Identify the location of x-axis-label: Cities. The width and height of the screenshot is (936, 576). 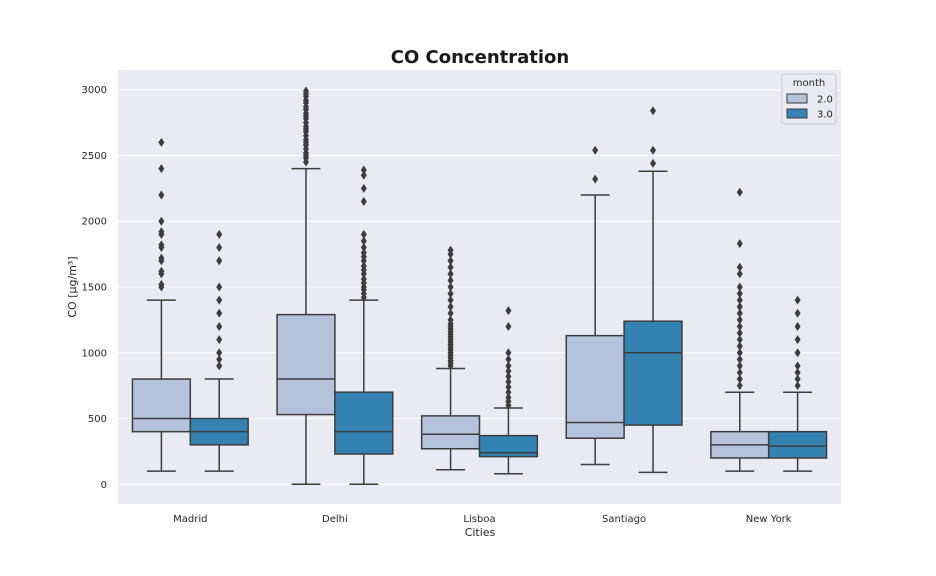
(480, 532).